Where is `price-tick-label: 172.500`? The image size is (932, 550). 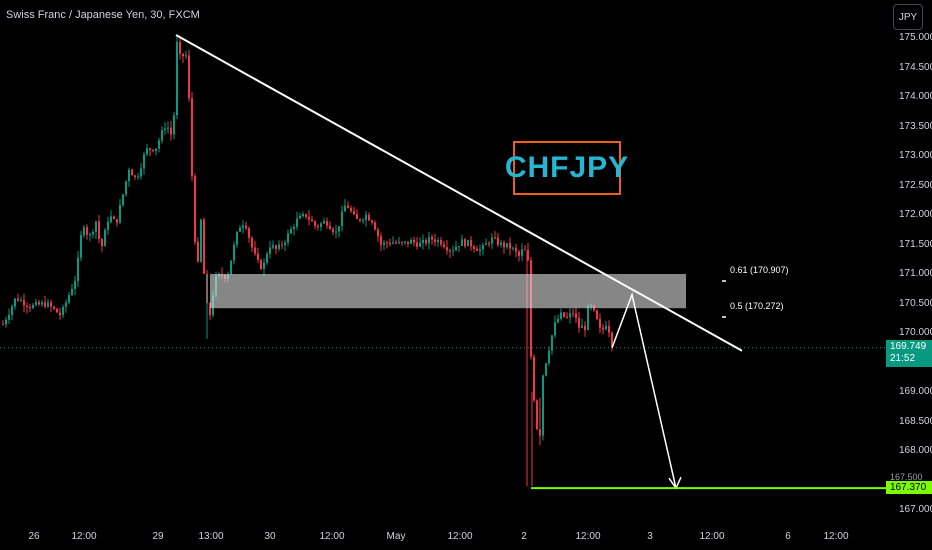 price-tick-label: 172.500 is located at coordinates (915, 185).